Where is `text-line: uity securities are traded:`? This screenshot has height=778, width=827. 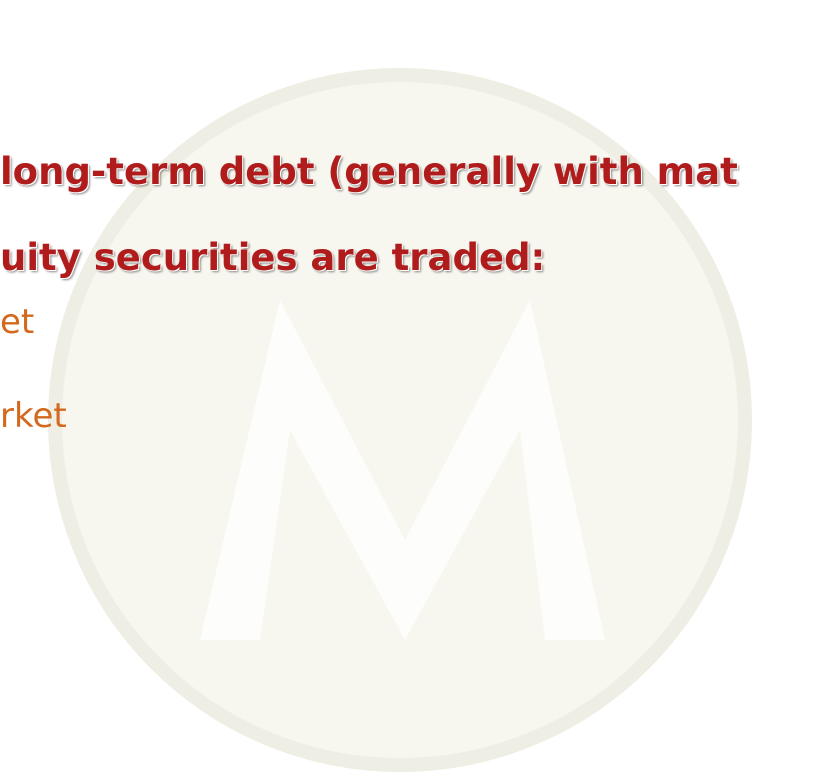 text-line: uity securities are traded: is located at coordinates (273, 257).